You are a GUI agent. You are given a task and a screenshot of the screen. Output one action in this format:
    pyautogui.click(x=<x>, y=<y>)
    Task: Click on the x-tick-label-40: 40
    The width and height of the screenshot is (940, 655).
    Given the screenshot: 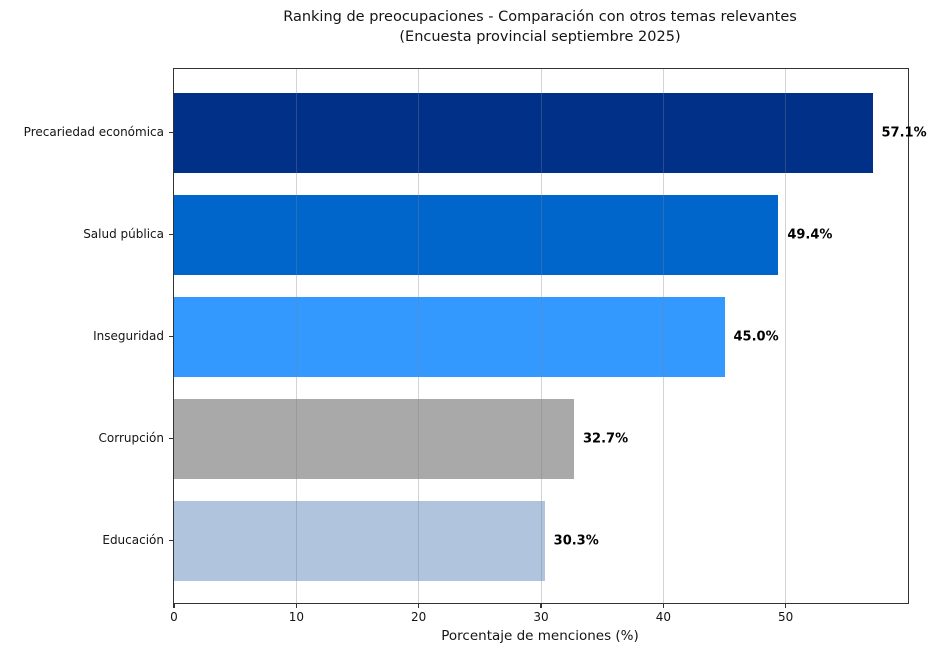 What is the action you would take?
    pyautogui.click(x=663, y=617)
    